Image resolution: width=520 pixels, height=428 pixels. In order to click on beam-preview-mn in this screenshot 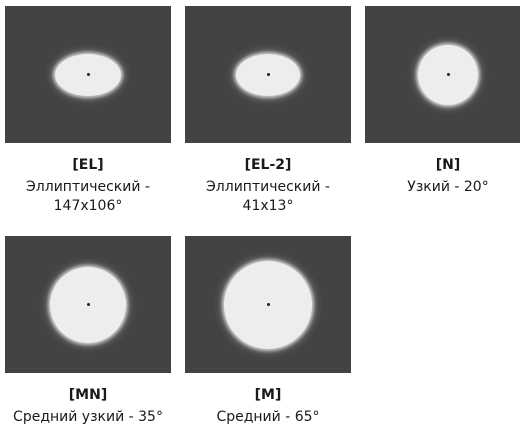, I will do `click(88, 304)`.